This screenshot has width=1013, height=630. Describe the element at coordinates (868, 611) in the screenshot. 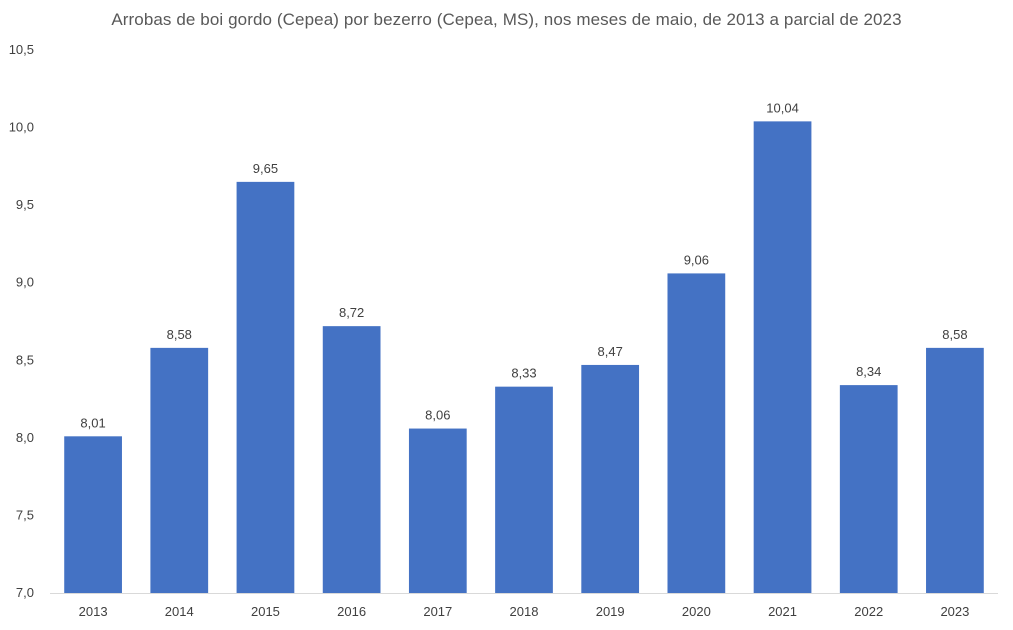

I see `x-tick-label: 2022` at that location.